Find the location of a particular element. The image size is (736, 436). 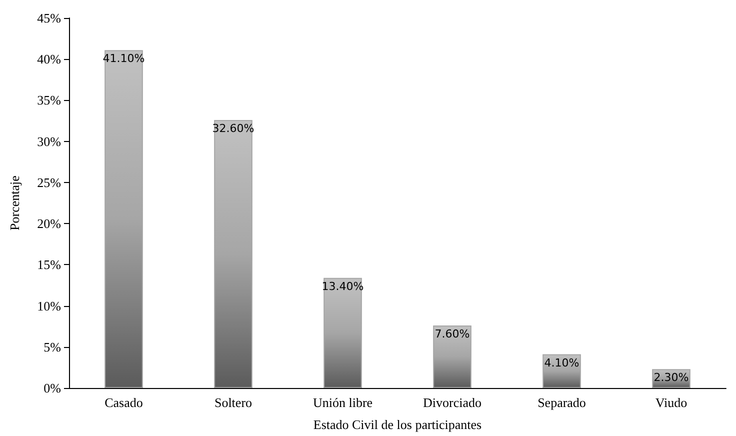

x-tick-label: Separado is located at coordinates (562, 402).